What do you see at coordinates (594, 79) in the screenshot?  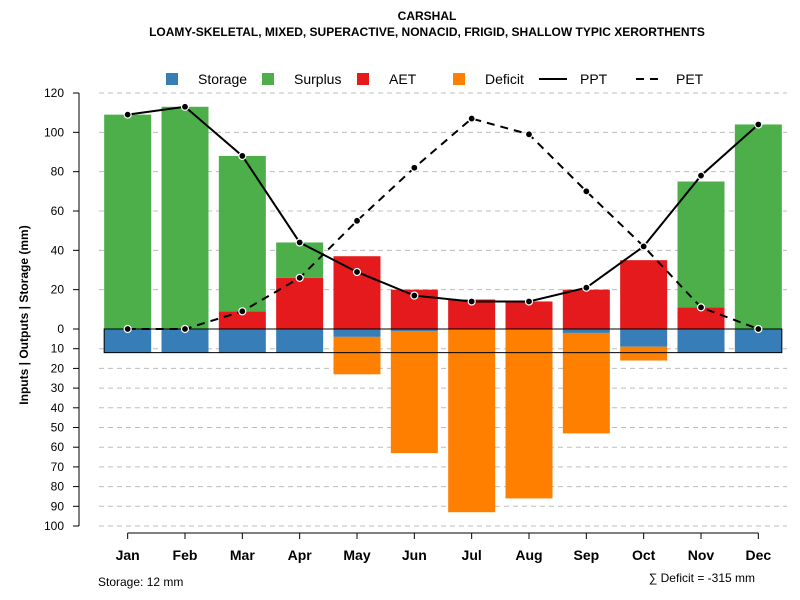 I see `legend-label-ppt: PPT` at bounding box center [594, 79].